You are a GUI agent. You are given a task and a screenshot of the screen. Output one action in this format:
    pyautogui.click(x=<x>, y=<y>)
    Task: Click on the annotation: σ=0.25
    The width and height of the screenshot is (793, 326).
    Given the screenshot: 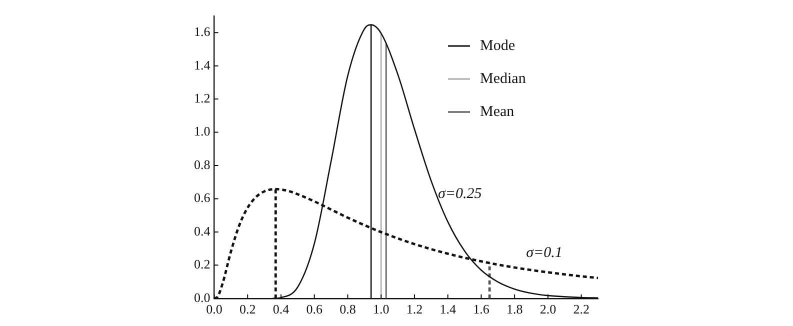 What is the action you would take?
    pyautogui.click(x=460, y=194)
    